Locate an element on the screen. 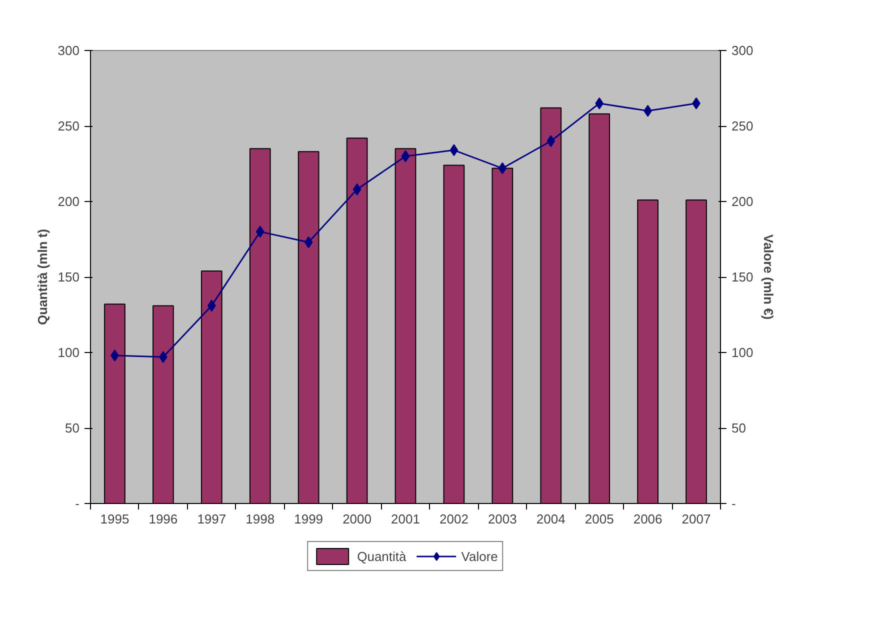 This screenshot has height=636, width=883. x-tick-label: 2000 is located at coordinates (357, 519).